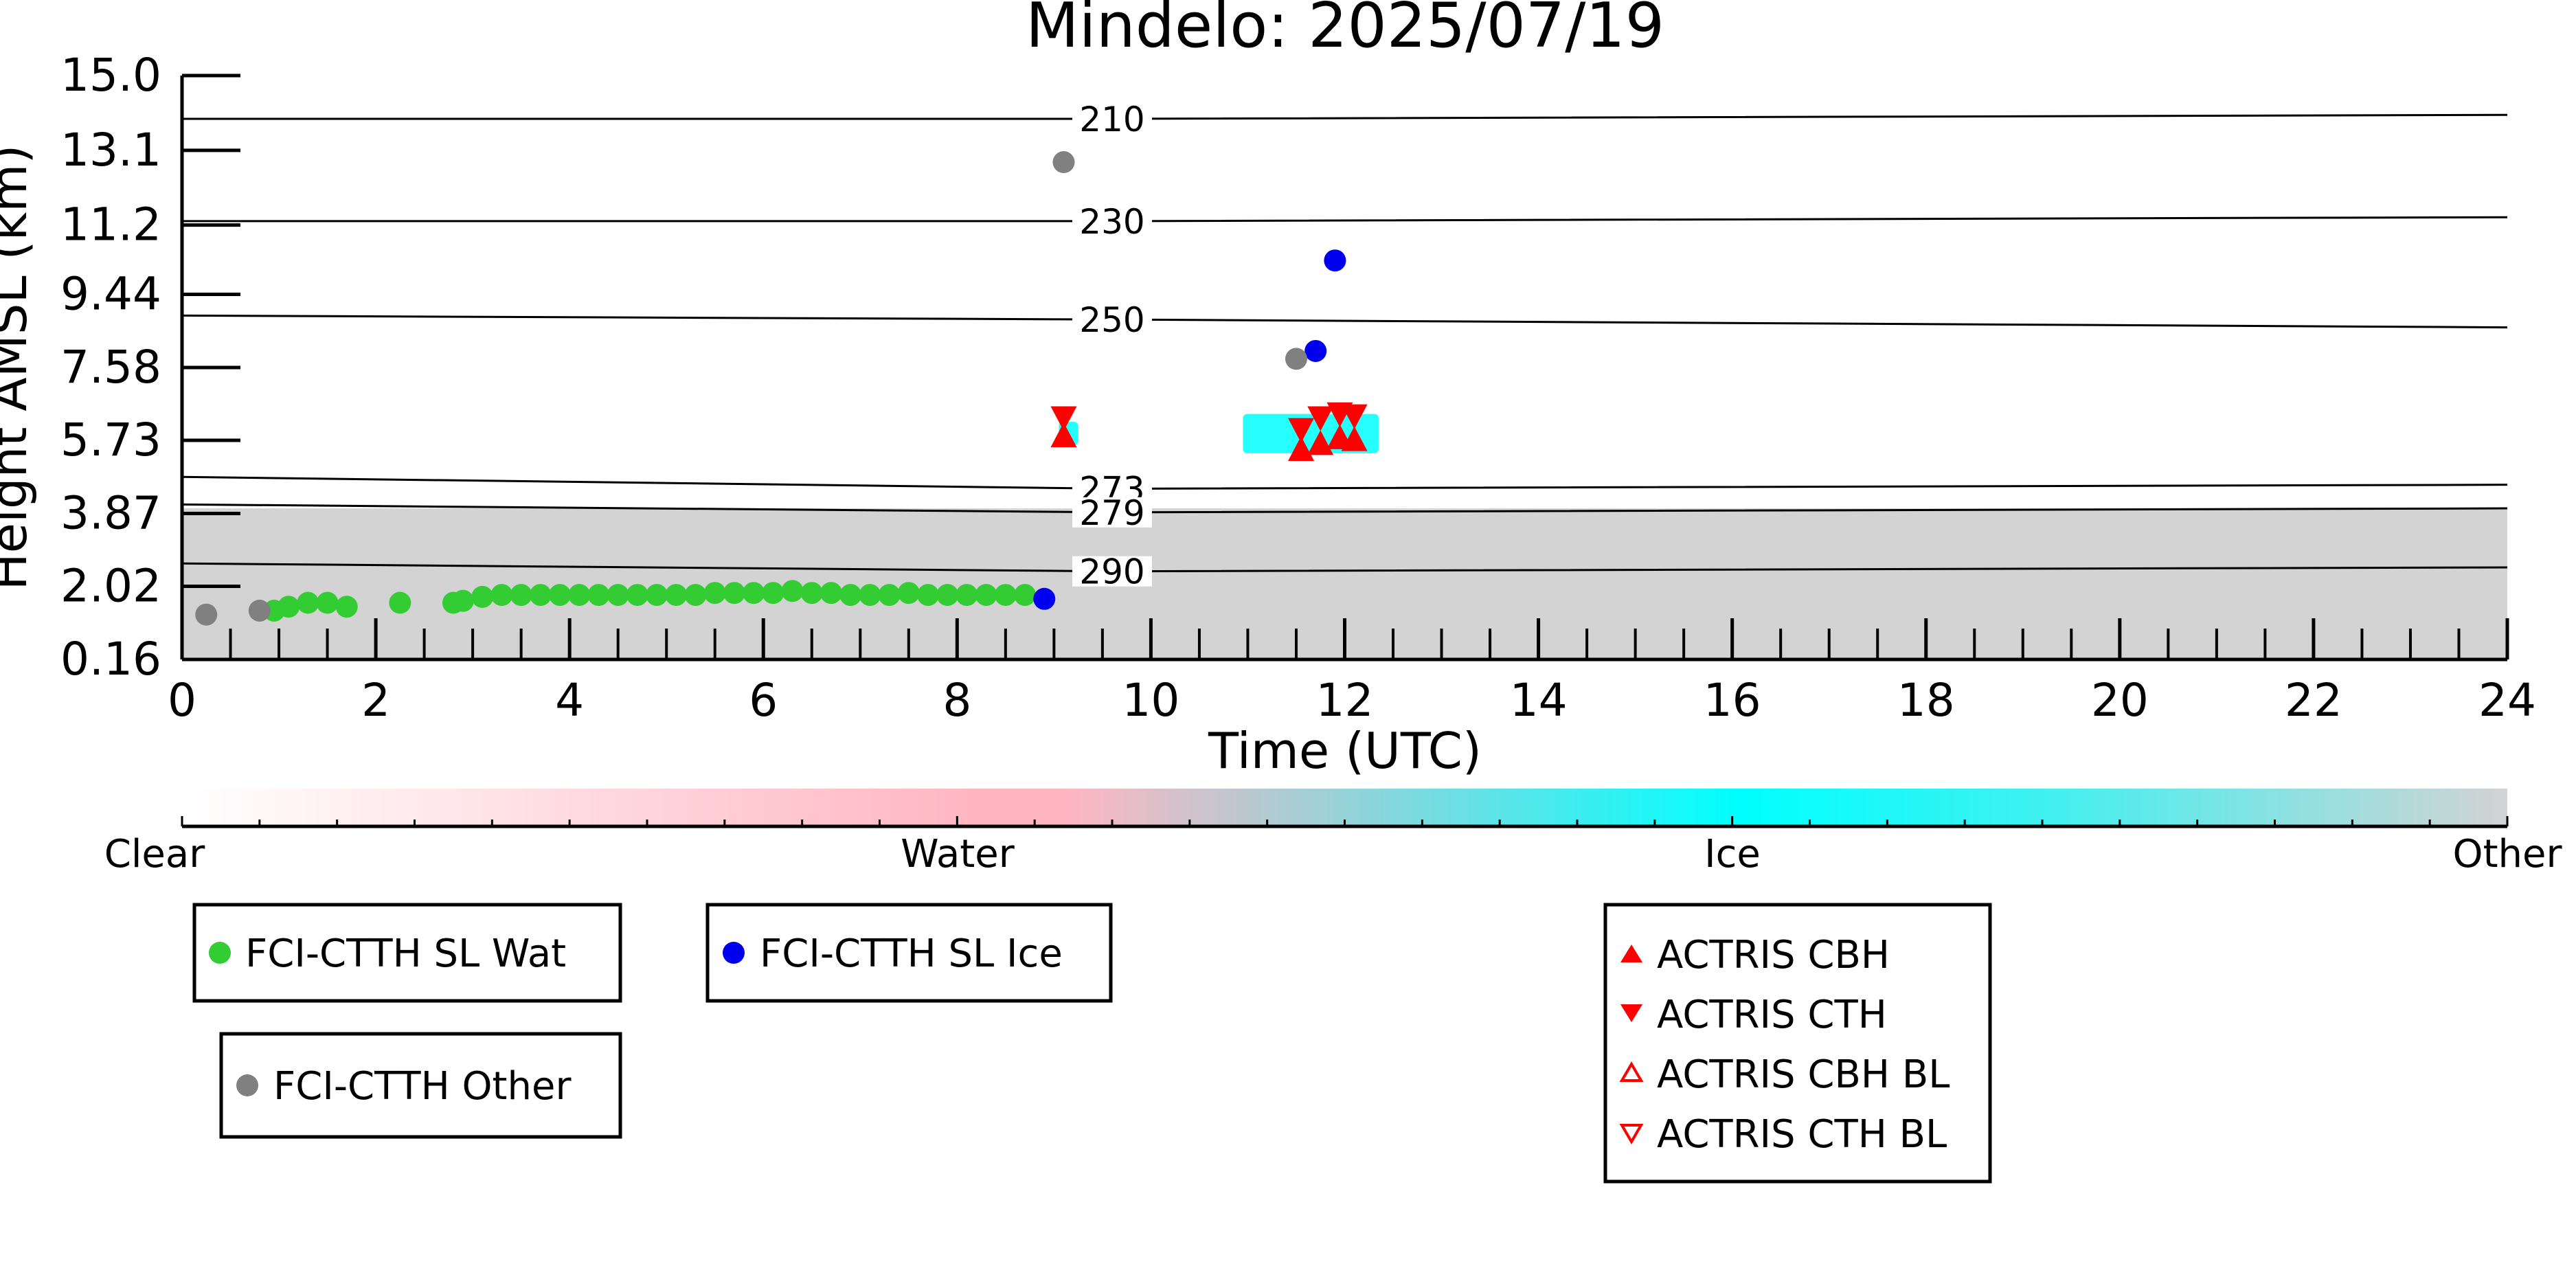 The width and height of the screenshot is (2576, 1288). What do you see at coordinates (1803, 1074) in the screenshot?
I see `legend-label-actris-cbh-bl: ACTRIS CBH BL` at bounding box center [1803, 1074].